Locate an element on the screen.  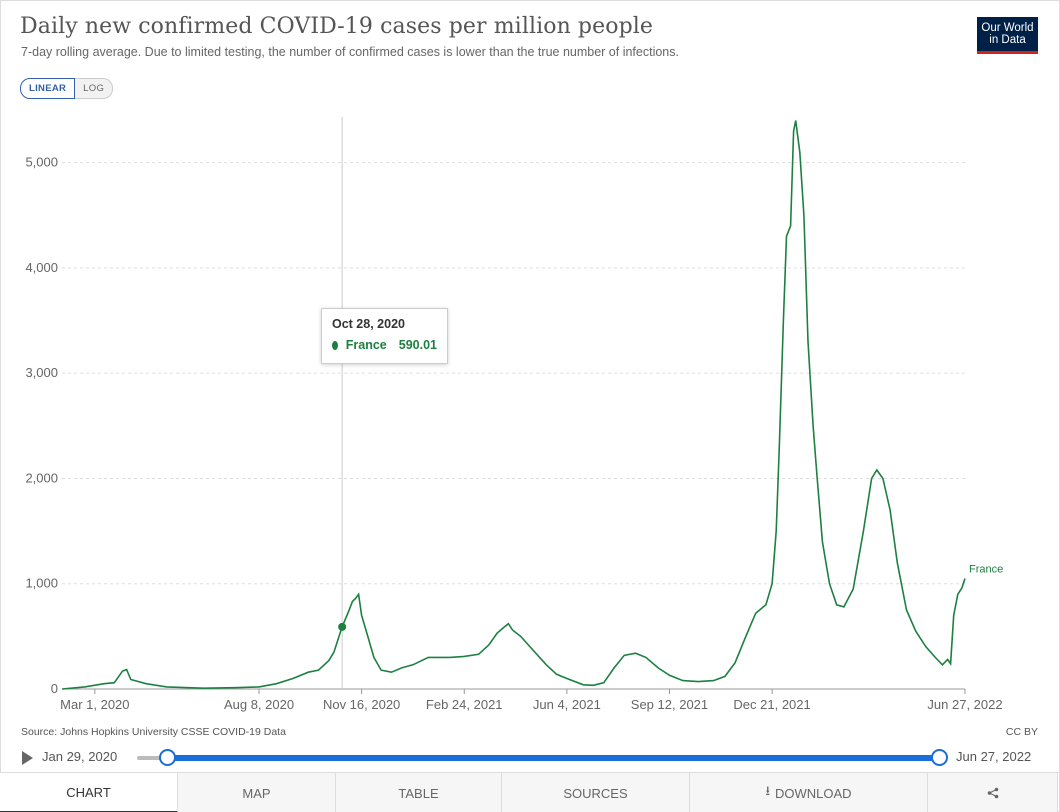
x-tick-label: Nov 16, 2020 is located at coordinates (361, 704).